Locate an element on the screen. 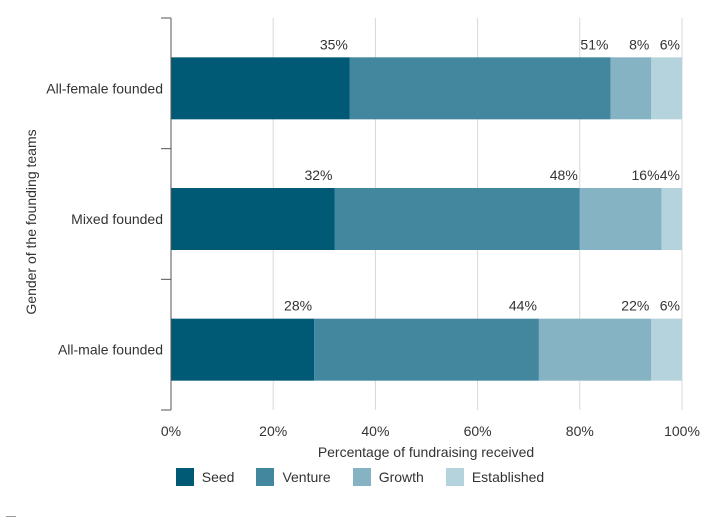 This screenshot has width=720, height=520. legend-item-established: Established is located at coordinates (495, 477).